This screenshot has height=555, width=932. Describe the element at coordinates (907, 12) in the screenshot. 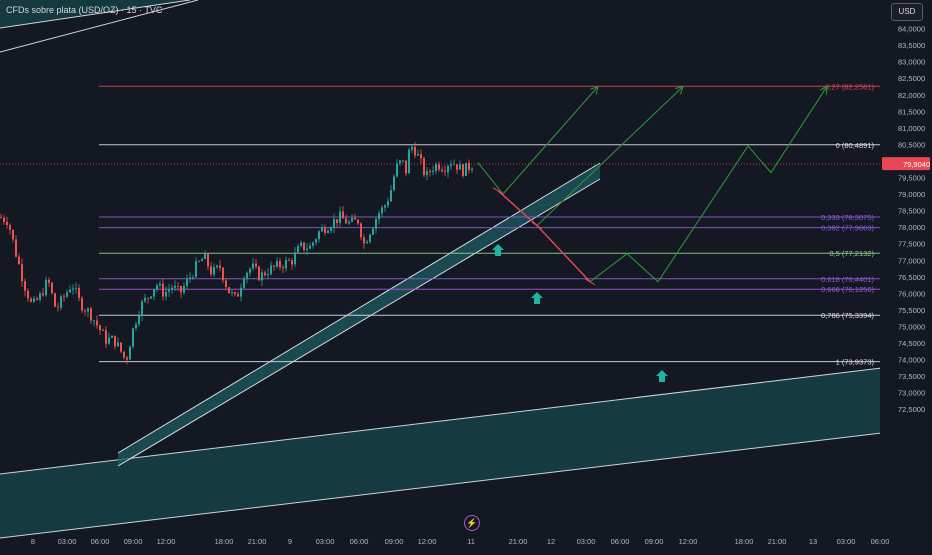

I see `currency-button: USD` at that location.